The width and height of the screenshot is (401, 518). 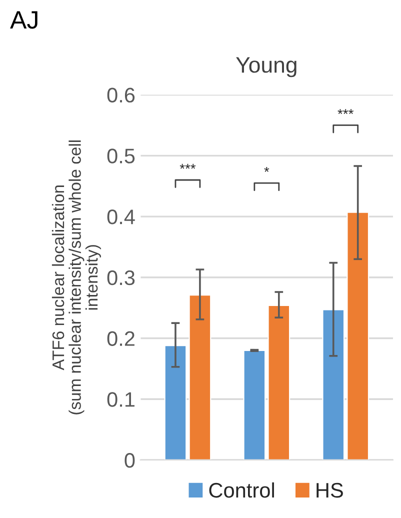 I want to click on y-tick-label: 0.3, so click(x=121, y=278).